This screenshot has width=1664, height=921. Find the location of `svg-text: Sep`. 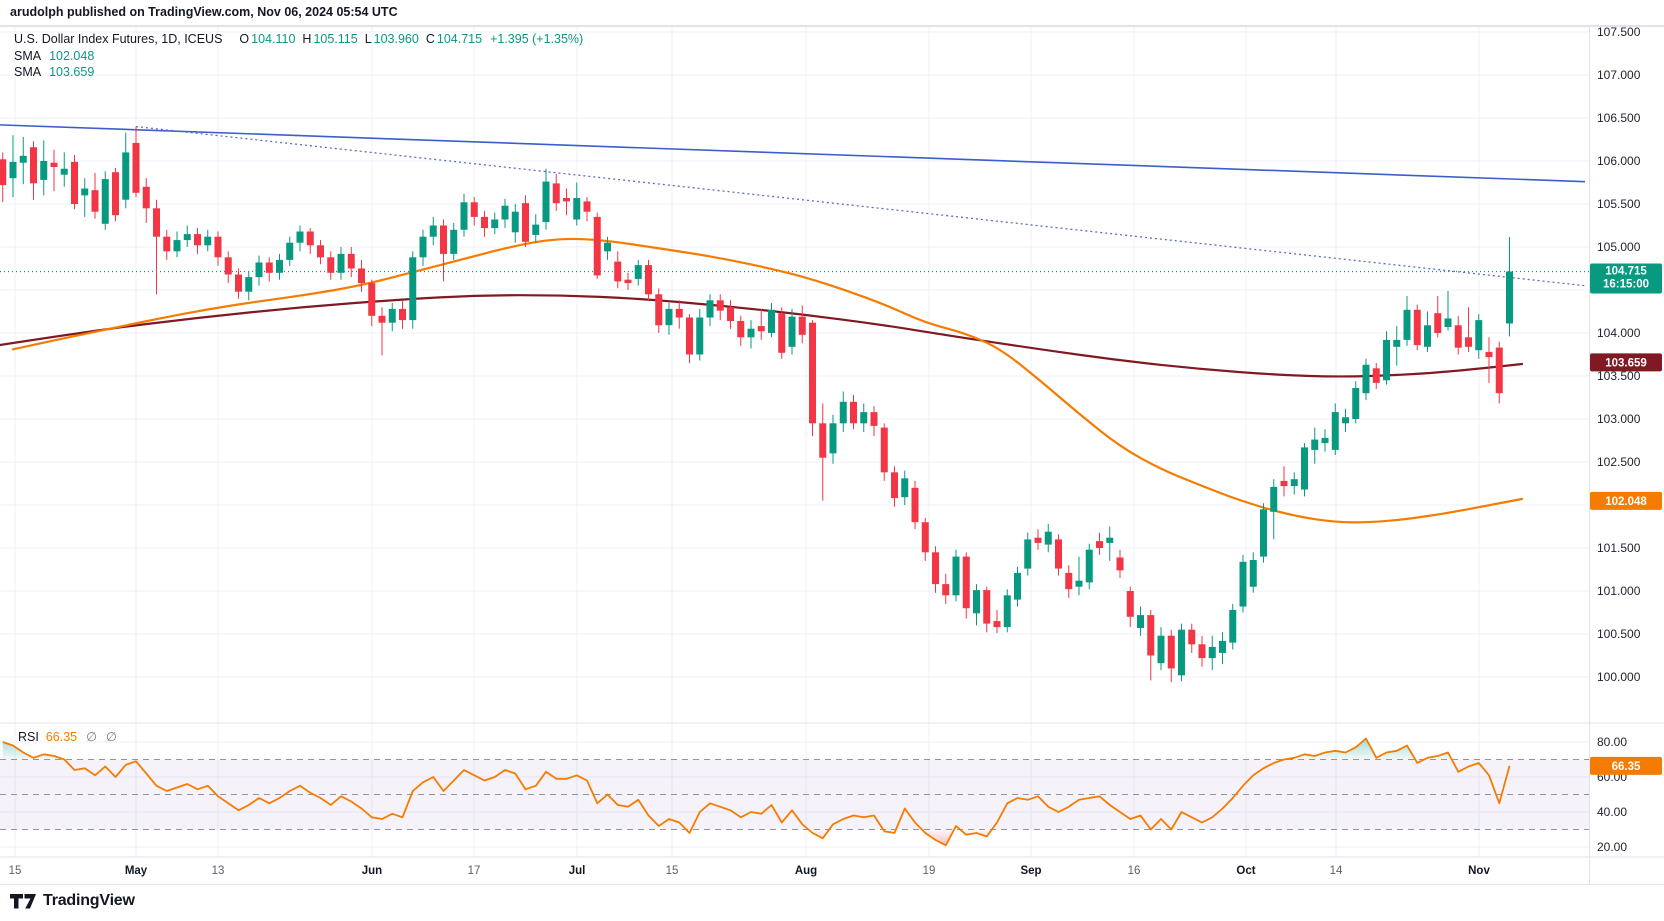

svg-text: Sep is located at coordinates (1030, 871).